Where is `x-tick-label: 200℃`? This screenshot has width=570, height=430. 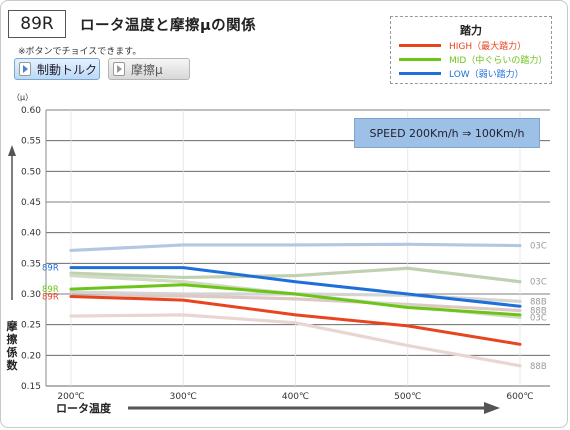
x-tick-label: 200℃ is located at coordinates (70, 397).